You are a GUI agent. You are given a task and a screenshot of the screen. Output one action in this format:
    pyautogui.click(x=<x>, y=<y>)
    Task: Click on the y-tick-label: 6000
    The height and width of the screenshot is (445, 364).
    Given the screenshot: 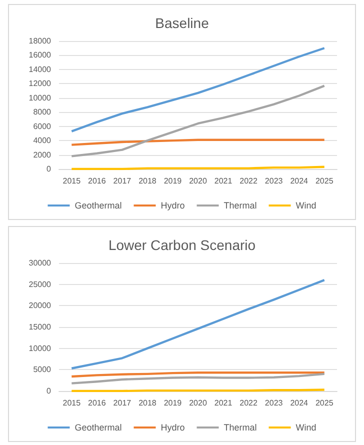 What is the action you would take?
    pyautogui.click(x=42, y=126)
    